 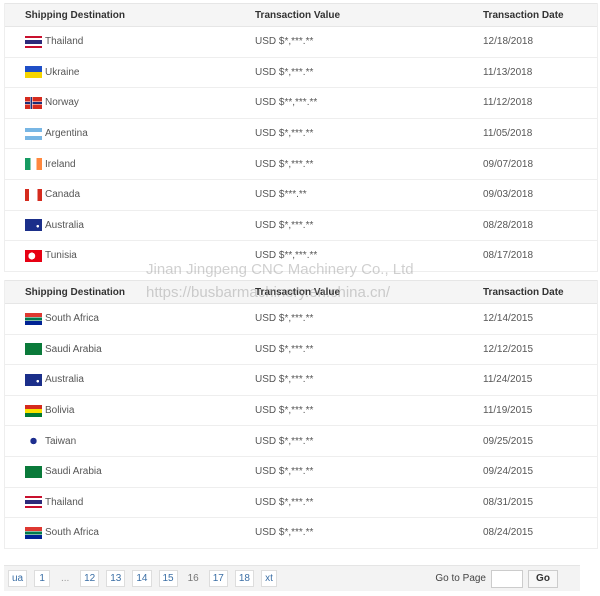 What do you see at coordinates (130, 133) in the screenshot?
I see `destination-cell: Argentina` at bounding box center [130, 133].